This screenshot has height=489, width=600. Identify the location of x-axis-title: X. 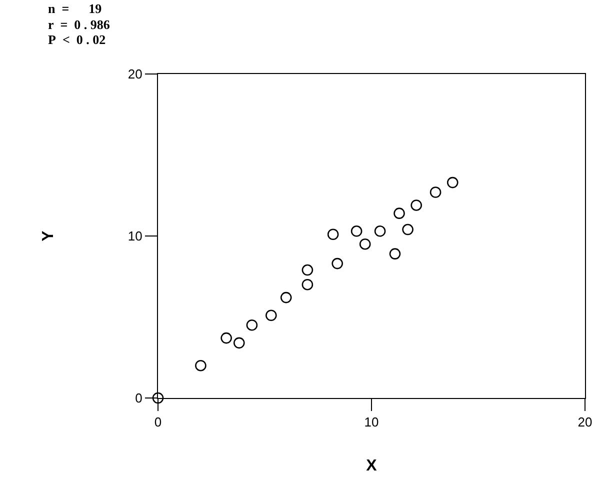
(372, 465).